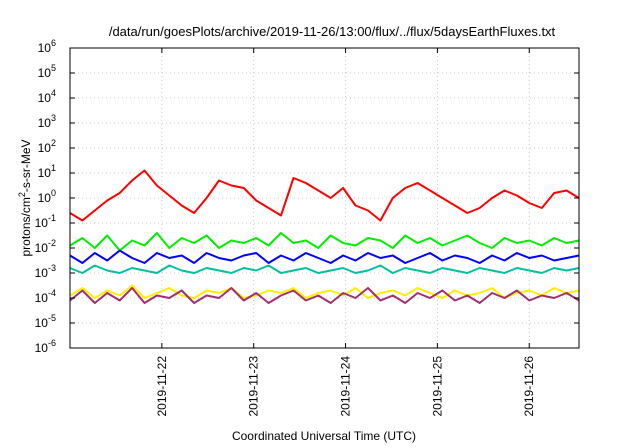  I want to click on x-axis-label: Coordinated Universal Time (UTC), so click(324, 436).